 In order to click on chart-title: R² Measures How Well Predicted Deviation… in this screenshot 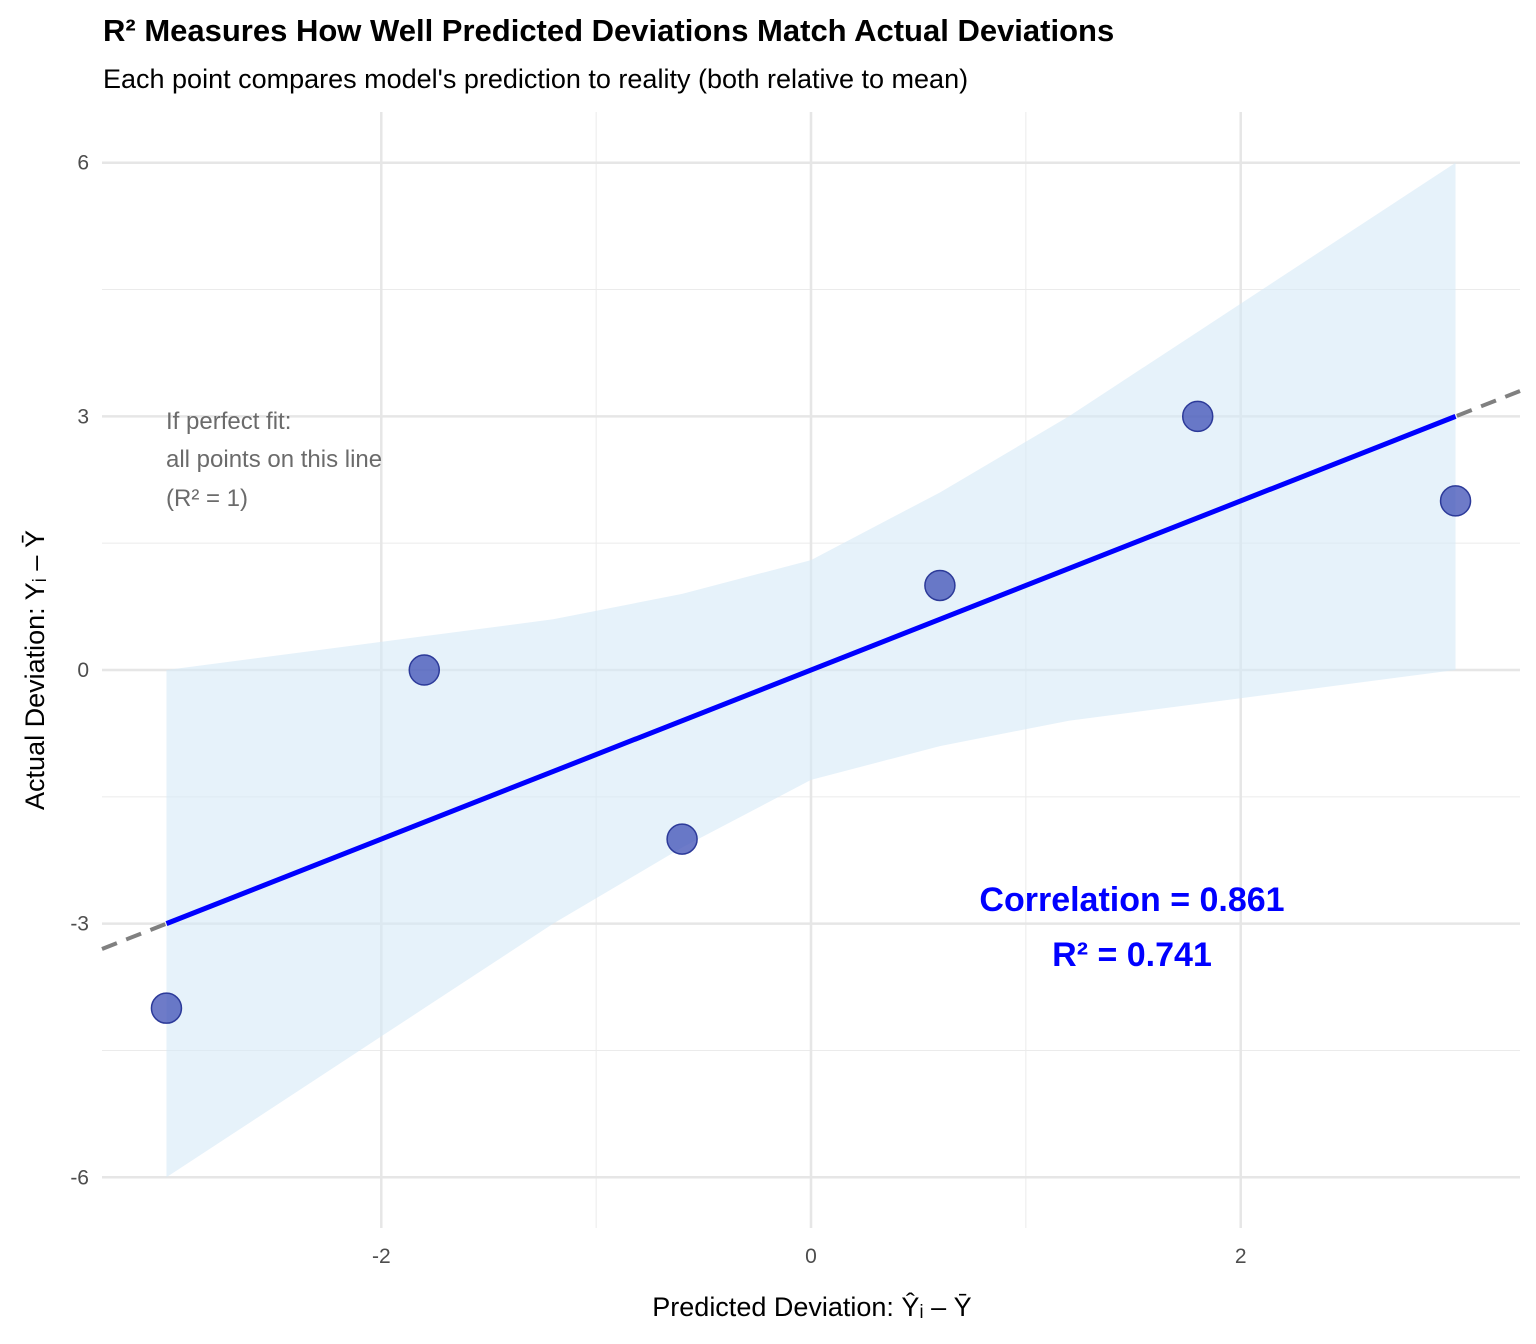, I will do `click(608, 30)`.